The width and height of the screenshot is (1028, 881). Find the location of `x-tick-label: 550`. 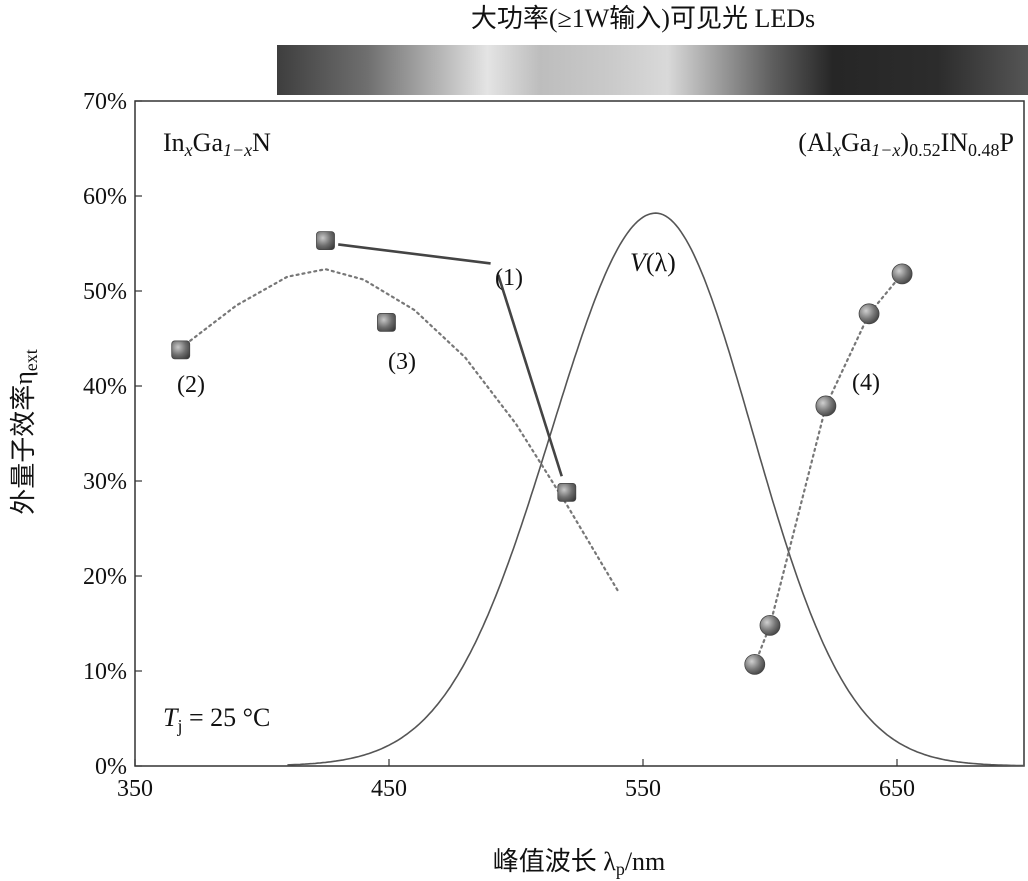

x-tick-label: 550 is located at coordinates (643, 789).